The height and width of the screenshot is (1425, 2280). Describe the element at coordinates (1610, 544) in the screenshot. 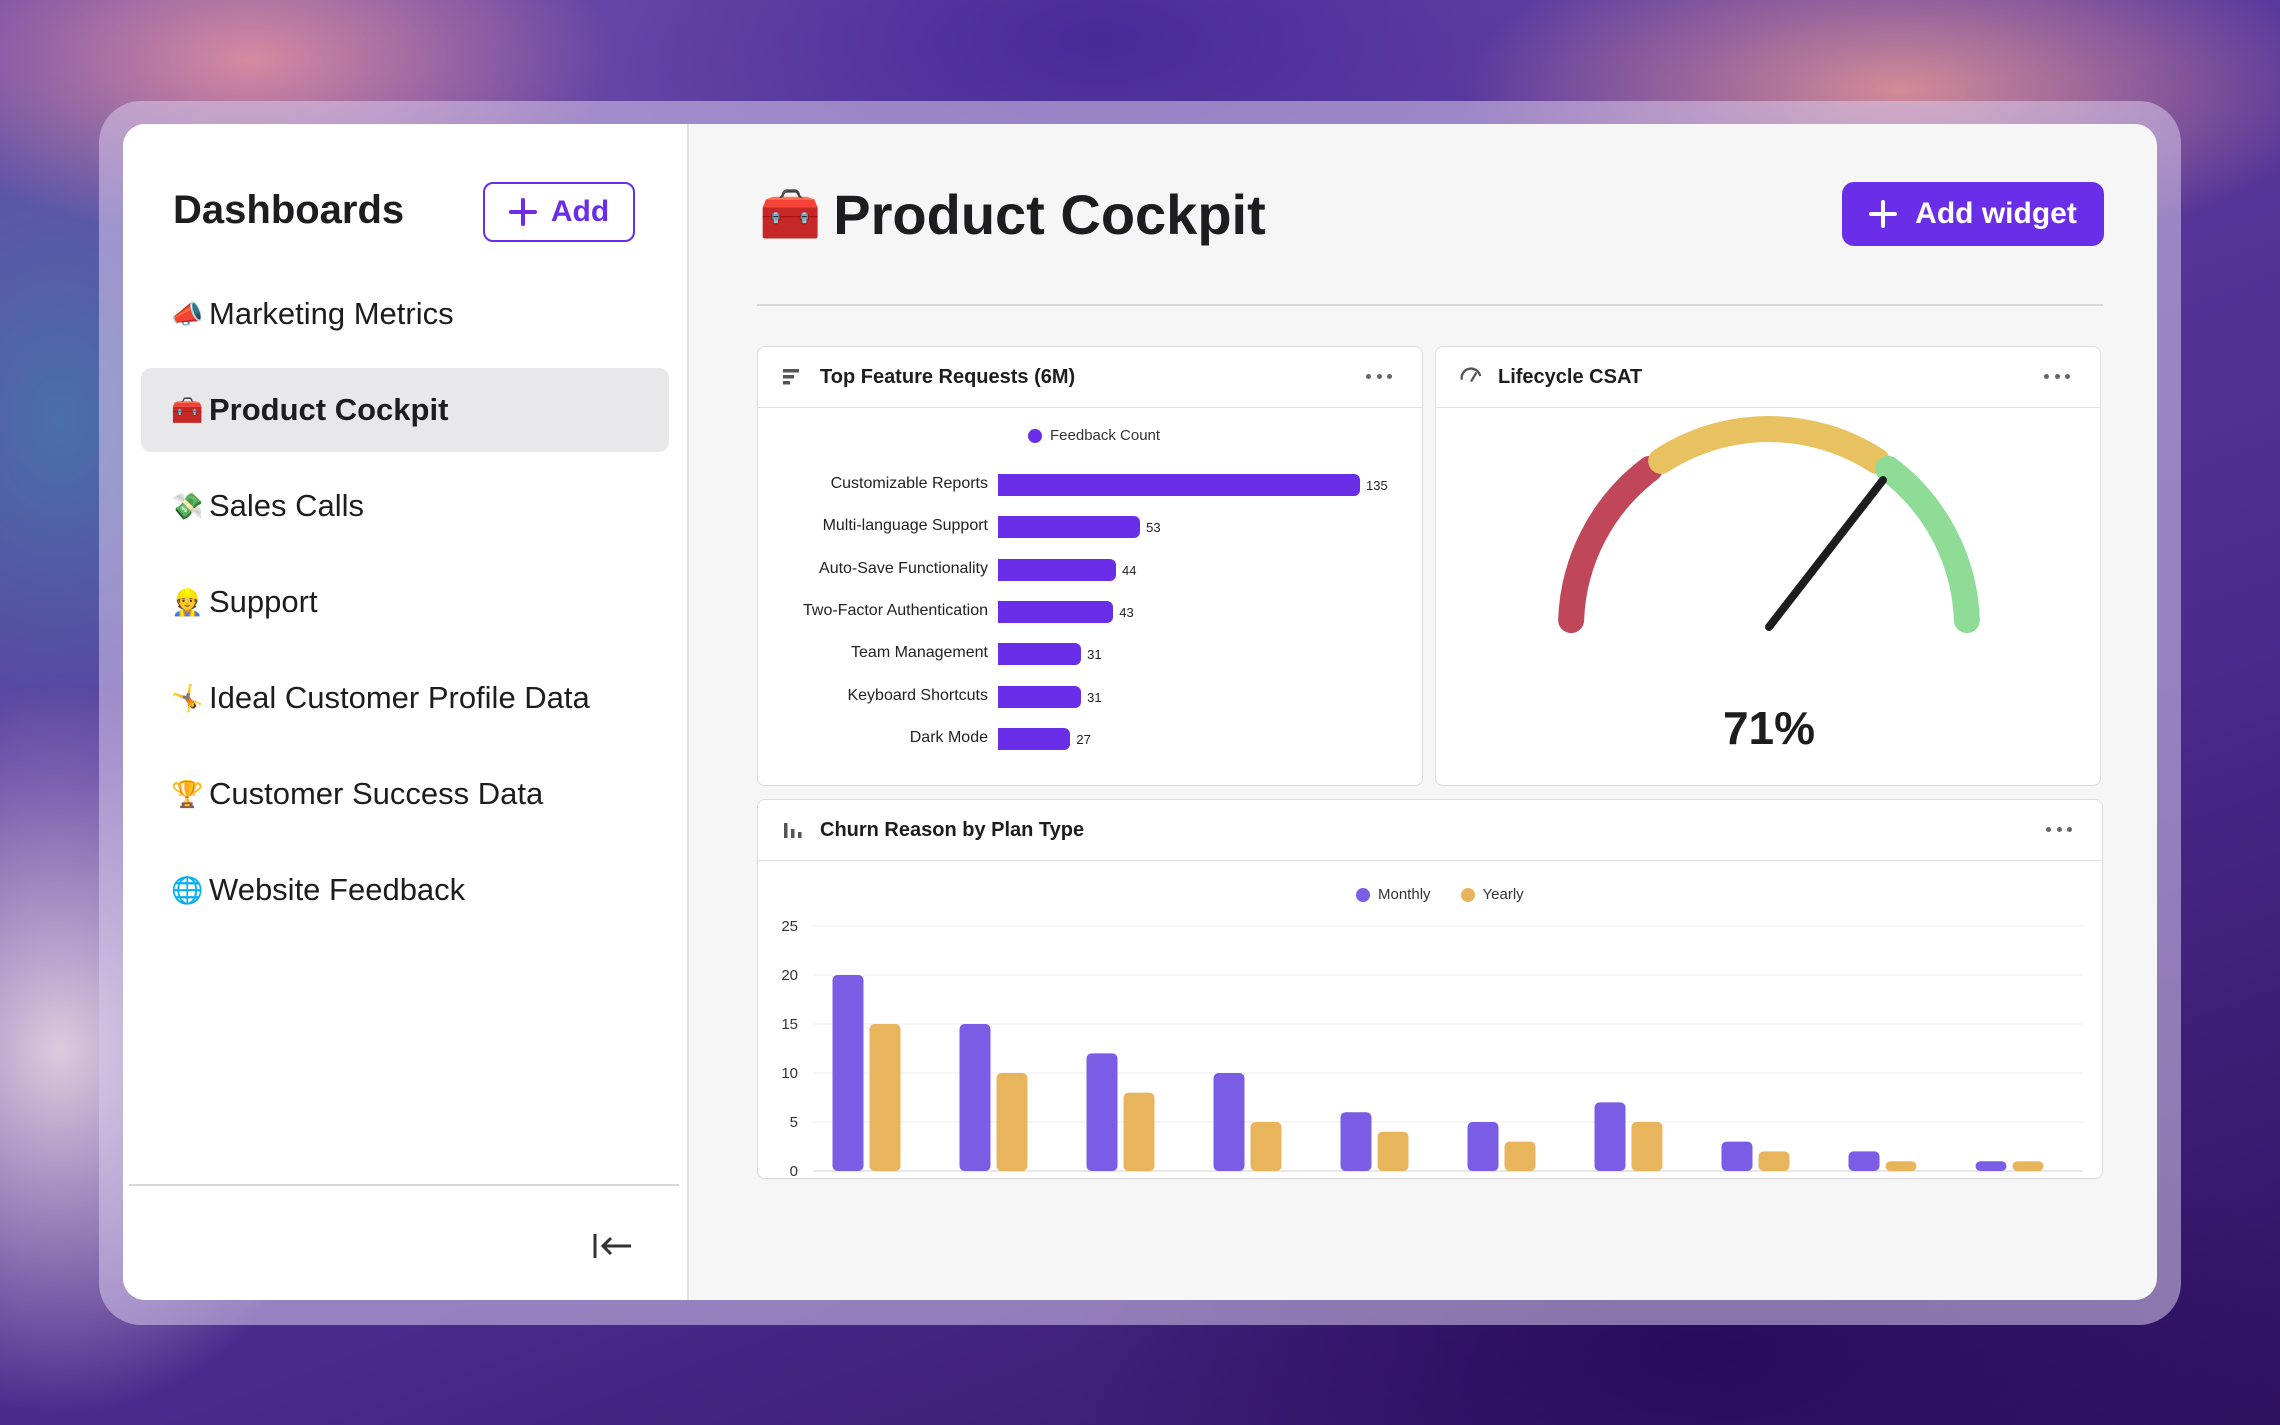

I see `gauge-segment-red` at that location.